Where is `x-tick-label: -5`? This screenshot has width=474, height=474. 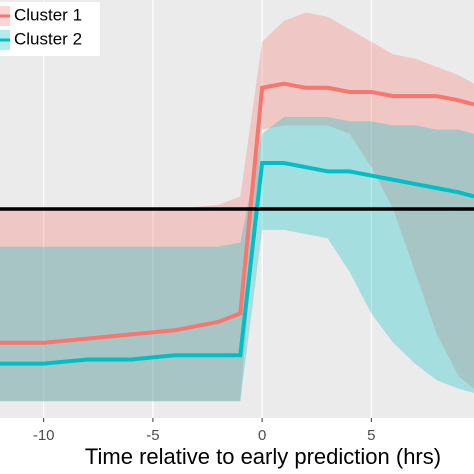 x-tick-label: -5 is located at coordinates (152, 435).